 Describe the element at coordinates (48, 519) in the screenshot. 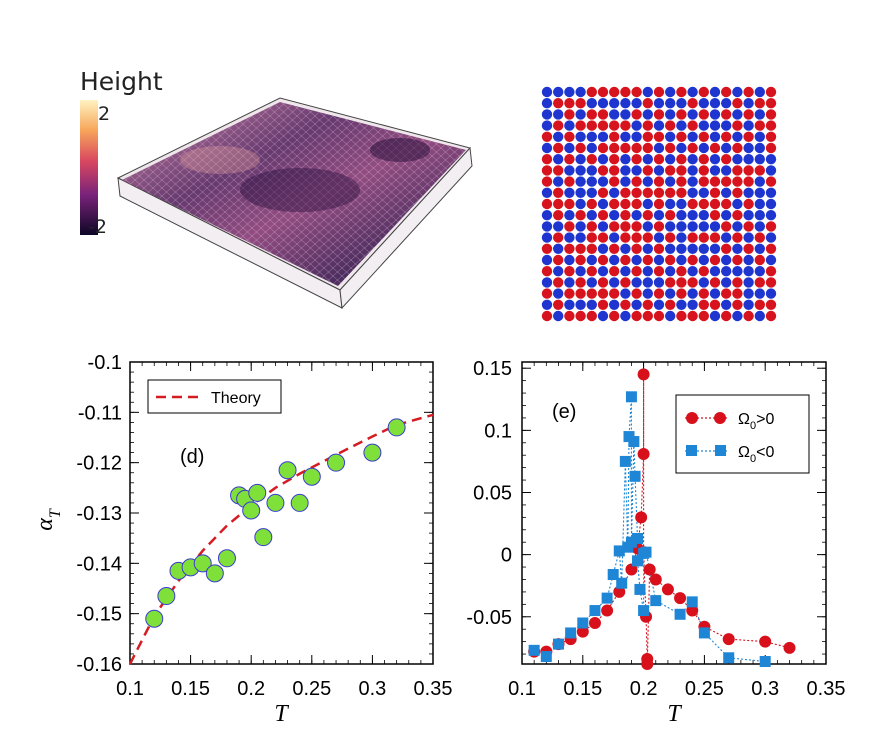

I see `chart-d-y-axis-title: αT` at that location.